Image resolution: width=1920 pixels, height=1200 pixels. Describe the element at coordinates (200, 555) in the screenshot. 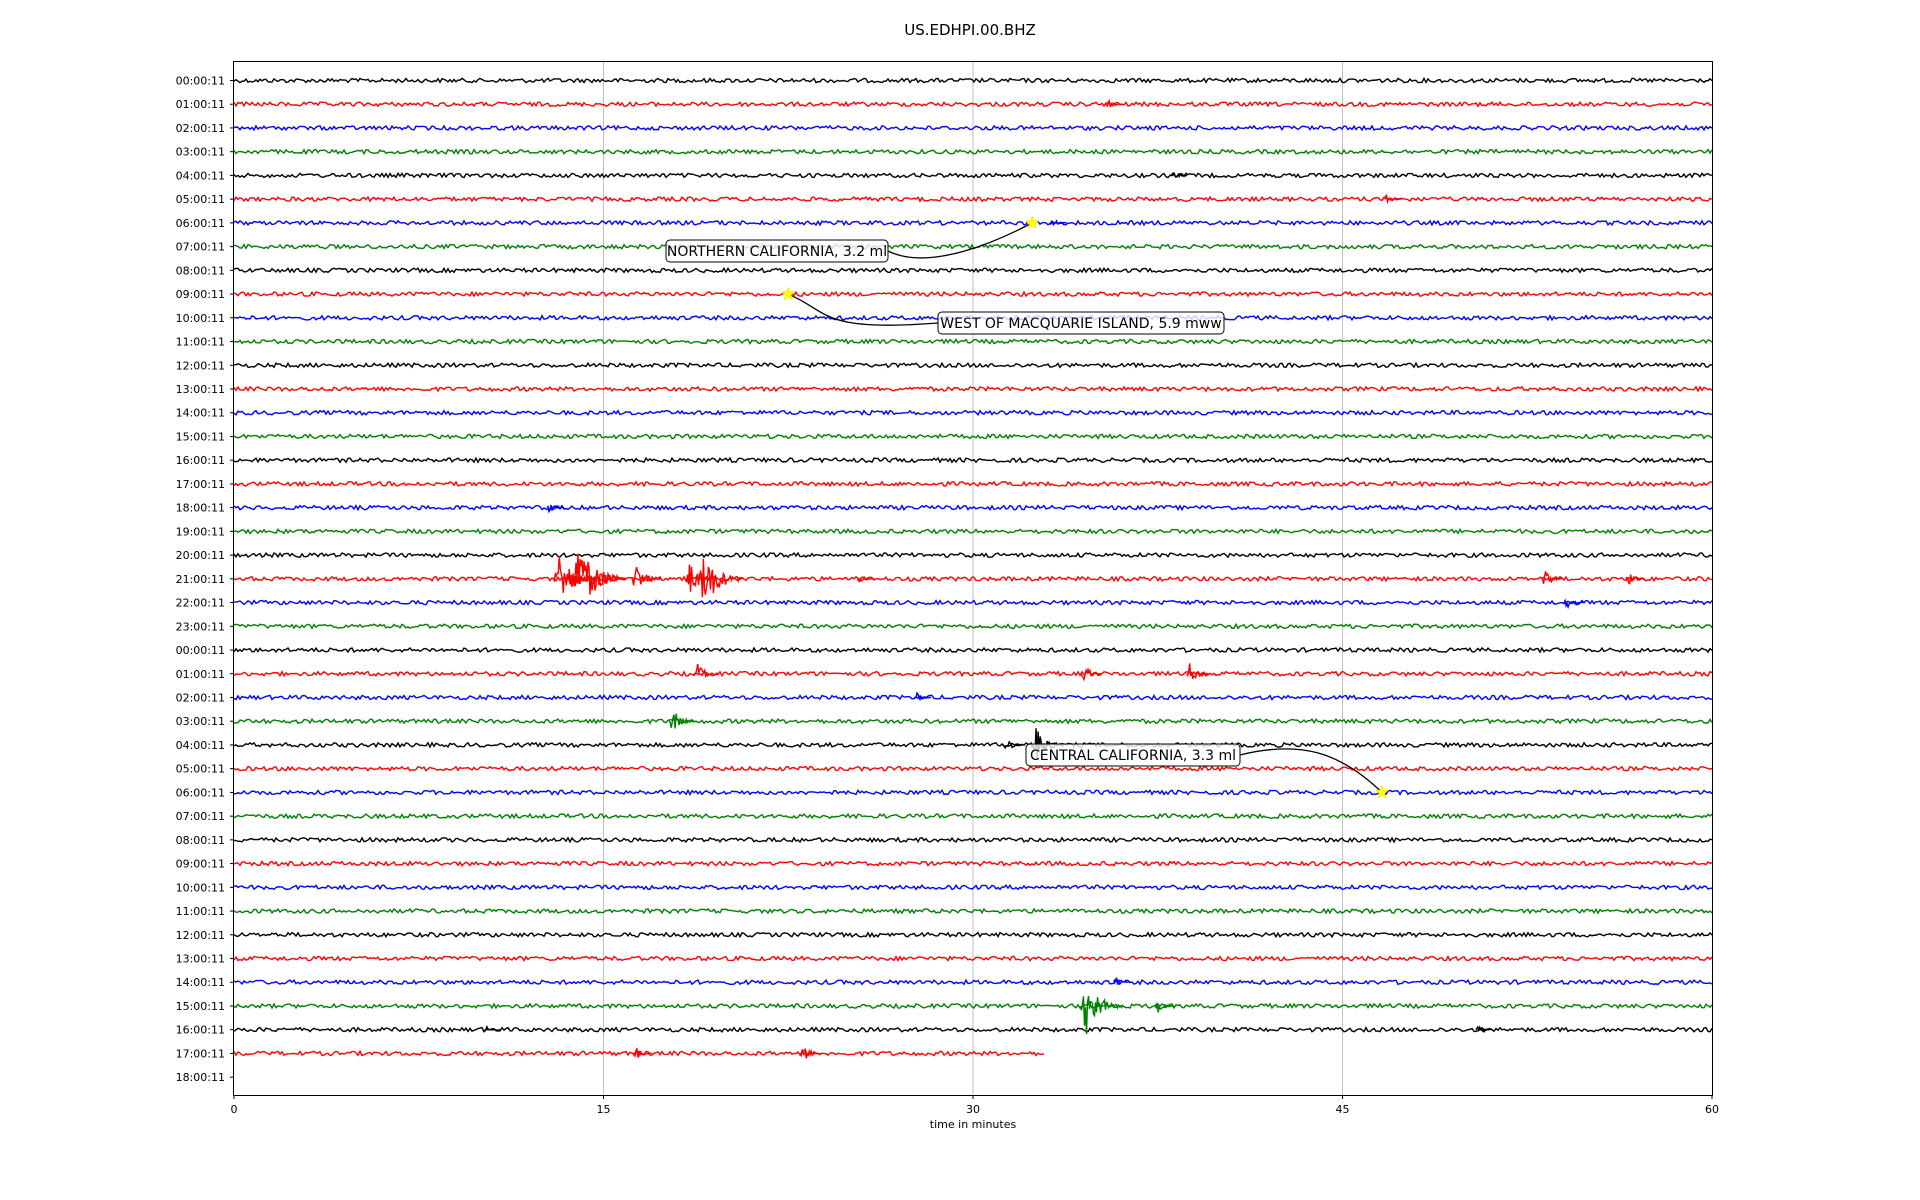

I see `y-tick-label: 20:00:11` at that location.